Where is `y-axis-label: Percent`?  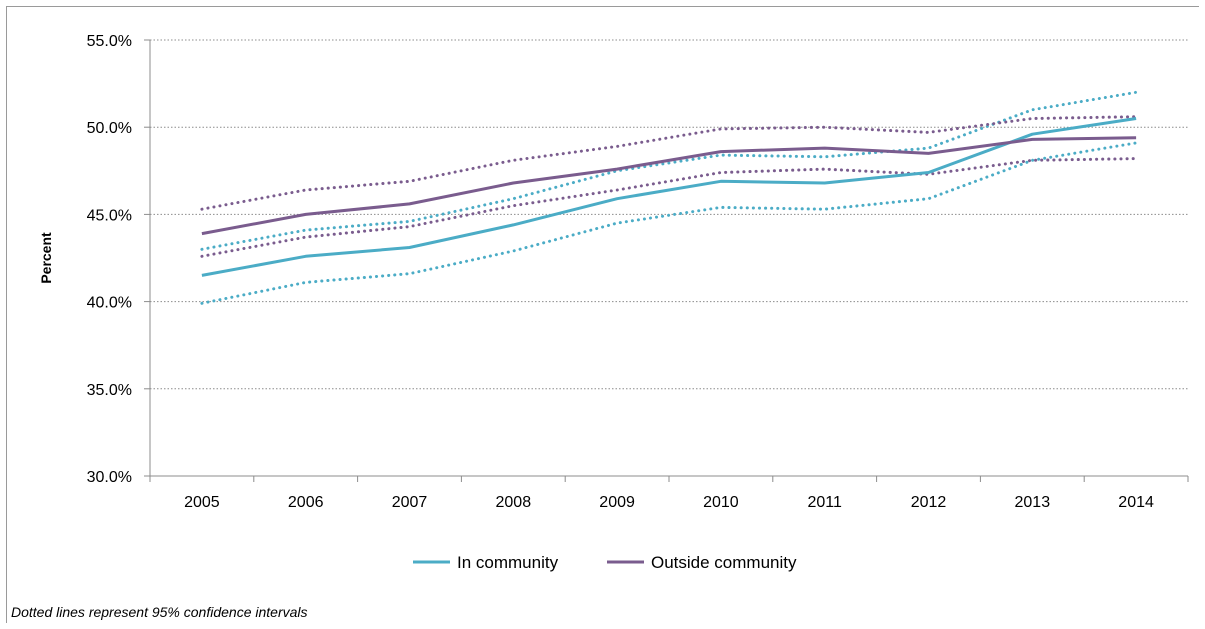 y-axis-label: Percent is located at coordinates (46, 258).